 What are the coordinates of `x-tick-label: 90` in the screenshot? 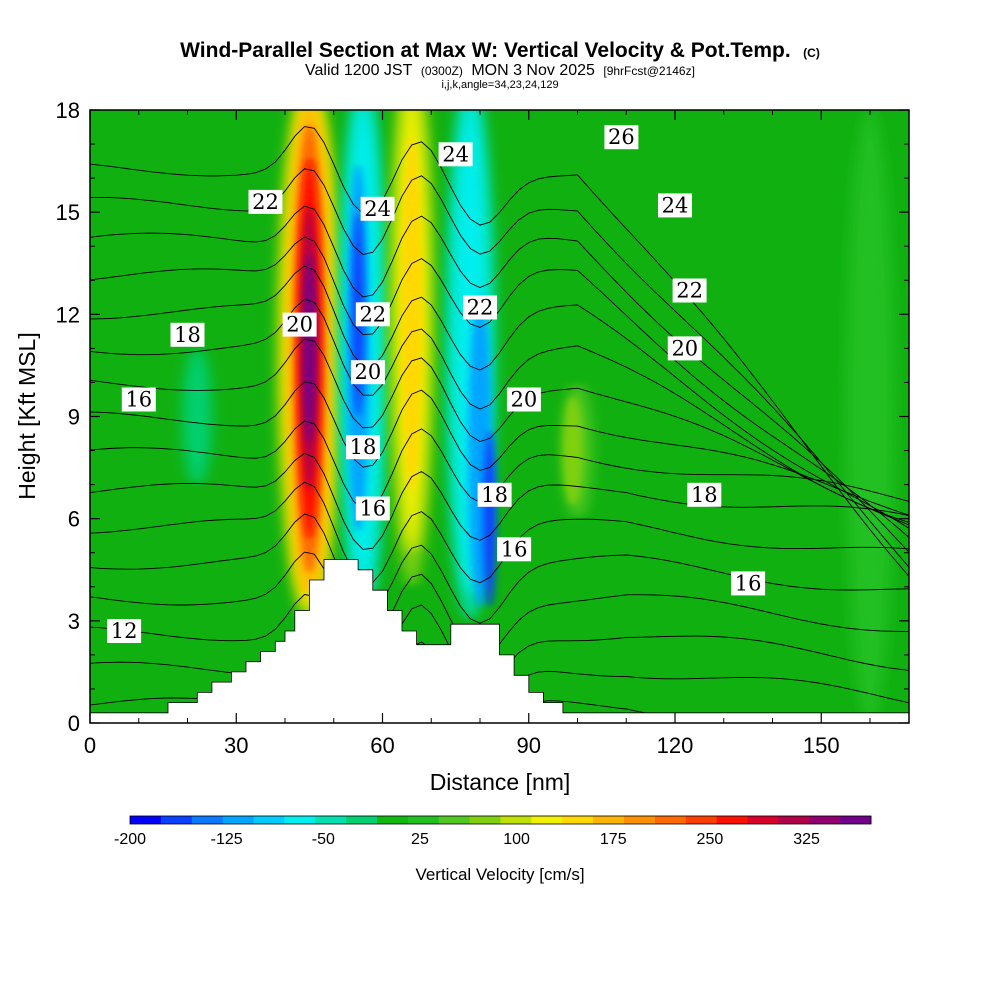 It's located at (529, 745).